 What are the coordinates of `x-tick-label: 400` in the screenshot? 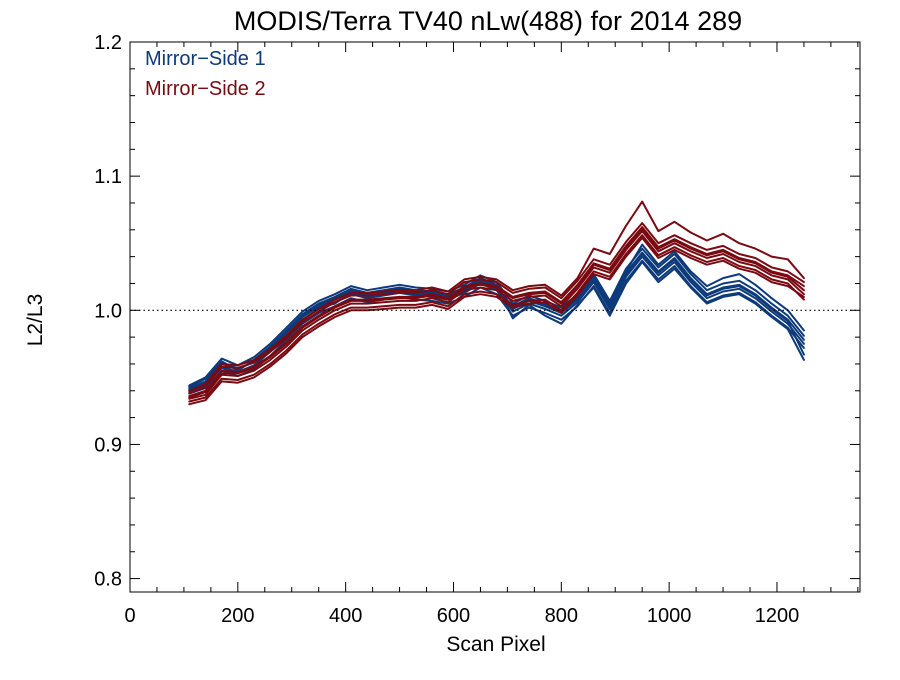 It's located at (345, 616).